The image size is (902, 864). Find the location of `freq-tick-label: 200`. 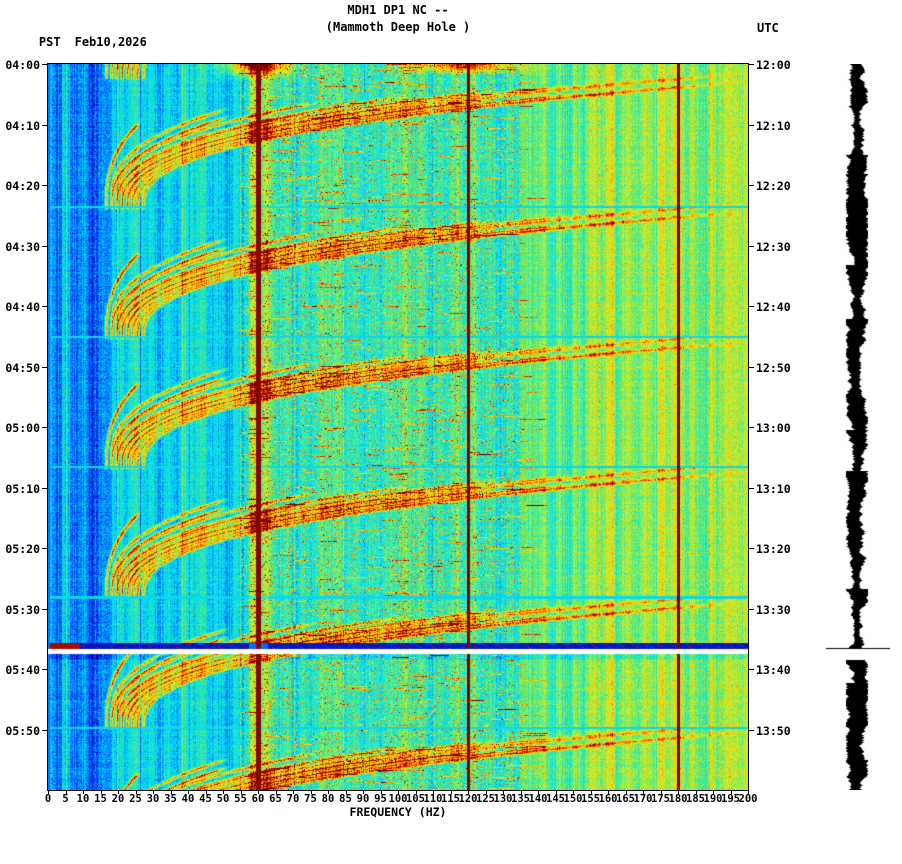

freq-tick-label: 200 is located at coordinates (748, 799).